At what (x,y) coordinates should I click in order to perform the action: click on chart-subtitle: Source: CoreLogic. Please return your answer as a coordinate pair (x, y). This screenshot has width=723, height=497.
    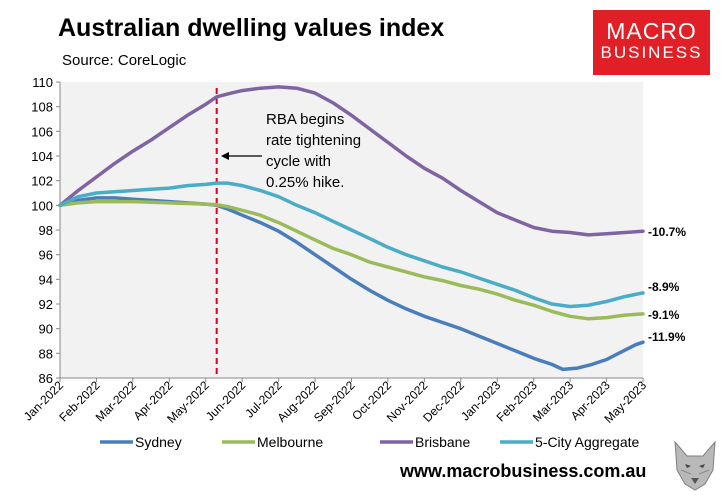
    Looking at the image, I should click on (124, 60).